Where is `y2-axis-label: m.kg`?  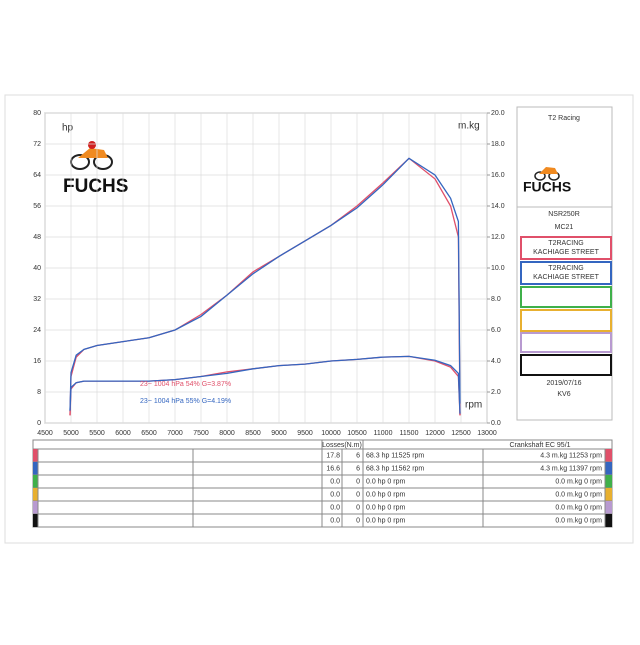 y2-axis-label: m.kg is located at coordinates (469, 126).